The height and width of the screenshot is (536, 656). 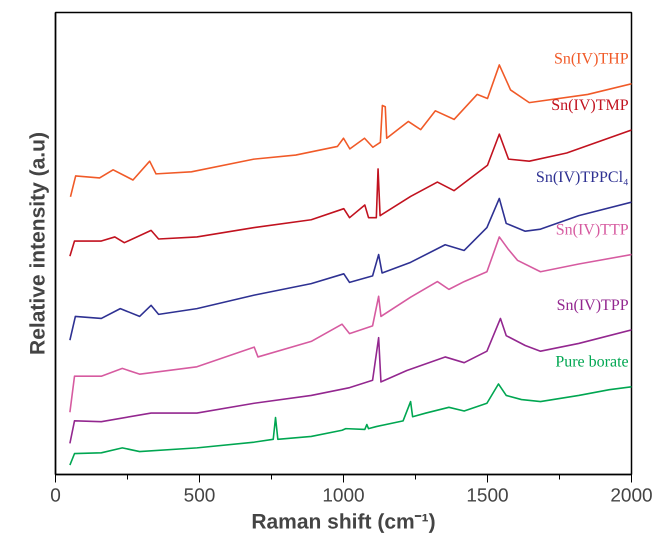 What do you see at coordinates (591, 59) in the screenshot?
I see `series-label: Sn(IV)THP` at bounding box center [591, 59].